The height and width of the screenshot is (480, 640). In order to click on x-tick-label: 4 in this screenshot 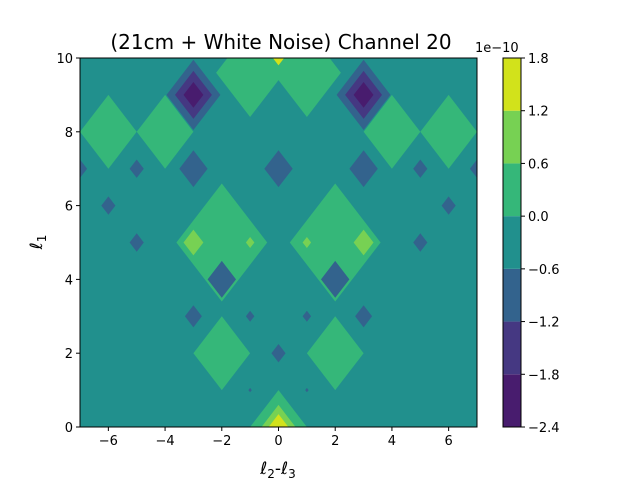, I will do `click(392, 441)`.